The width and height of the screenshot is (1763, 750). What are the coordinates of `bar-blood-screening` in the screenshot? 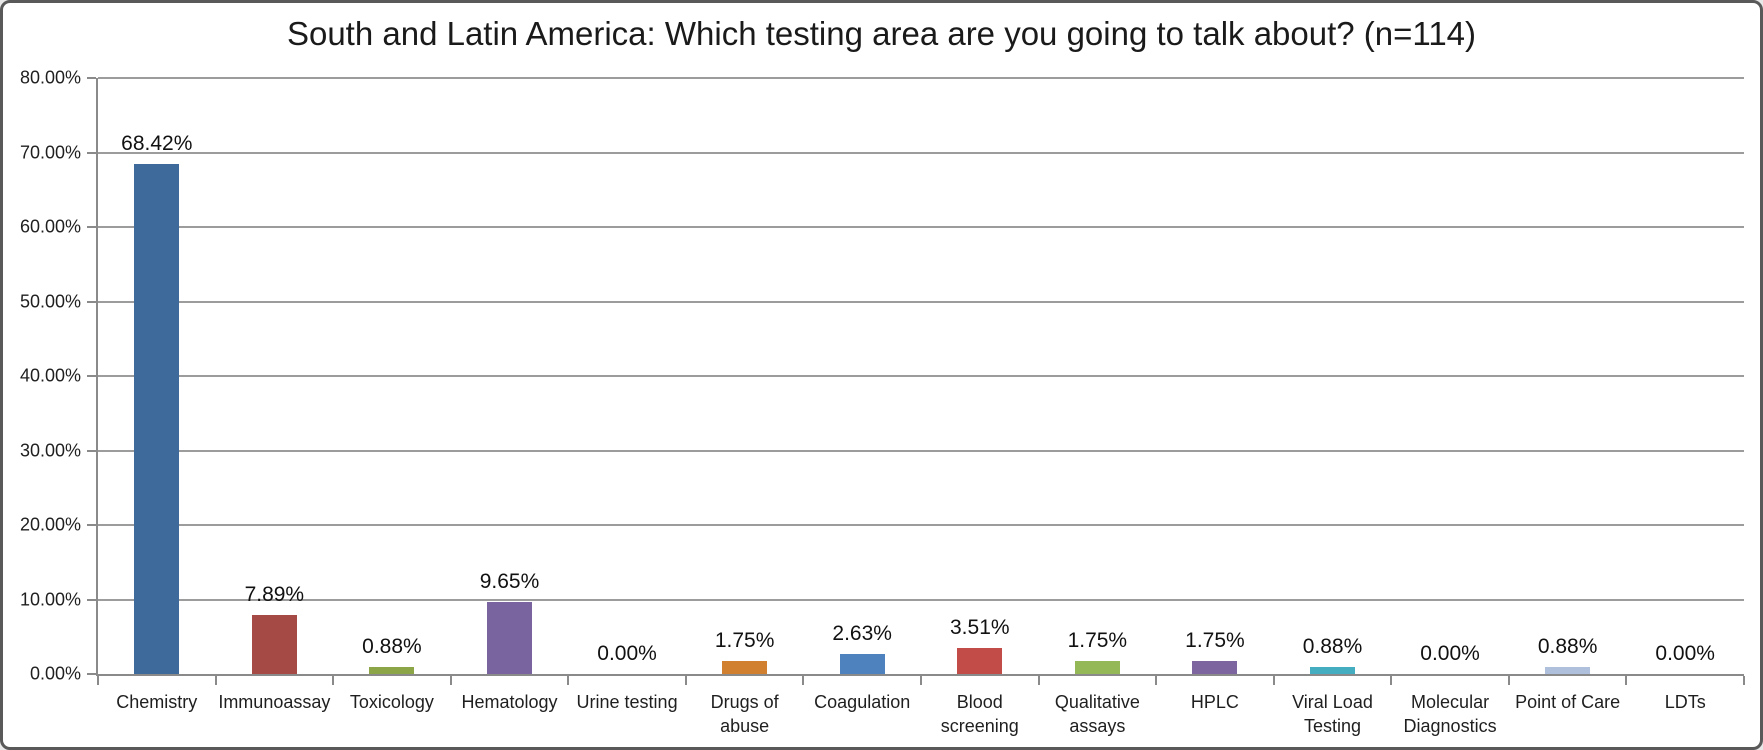 It's located at (980, 661).